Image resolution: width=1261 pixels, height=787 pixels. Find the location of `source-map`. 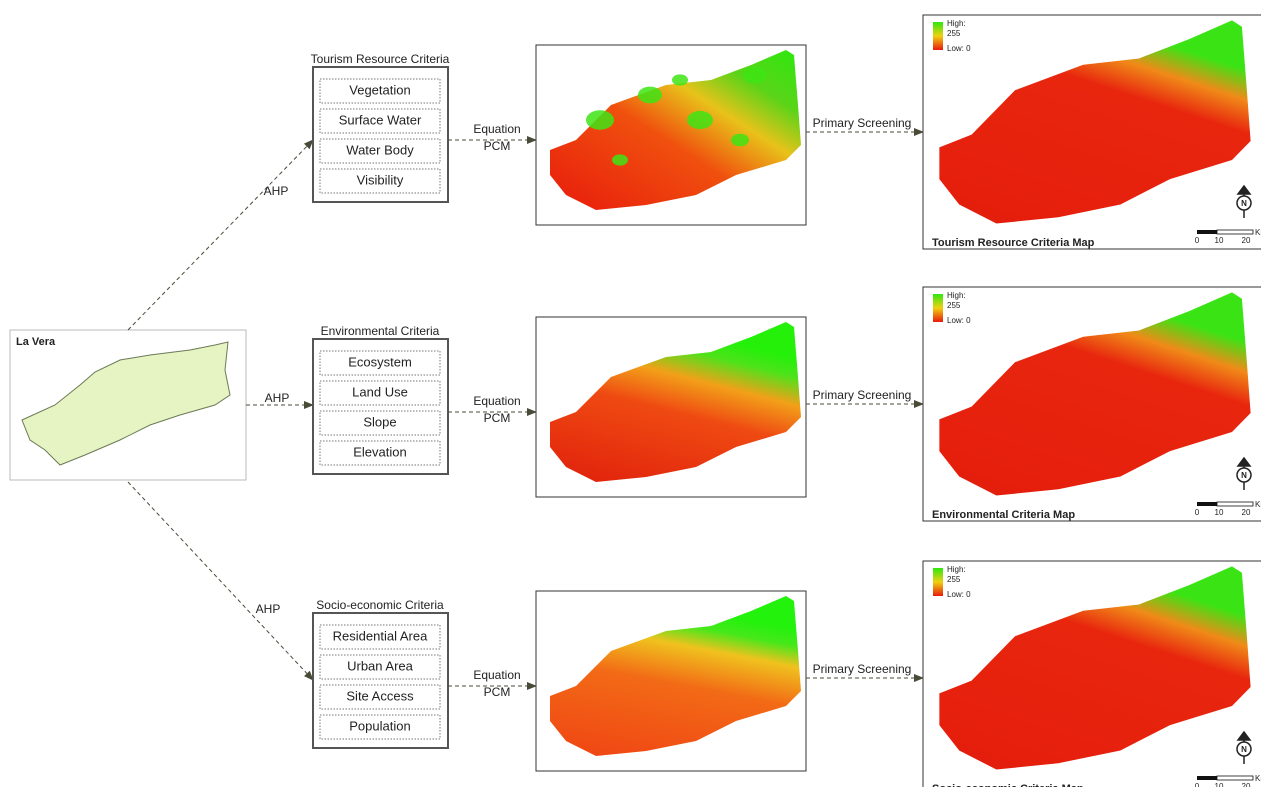

source-map is located at coordinates (126, 403).